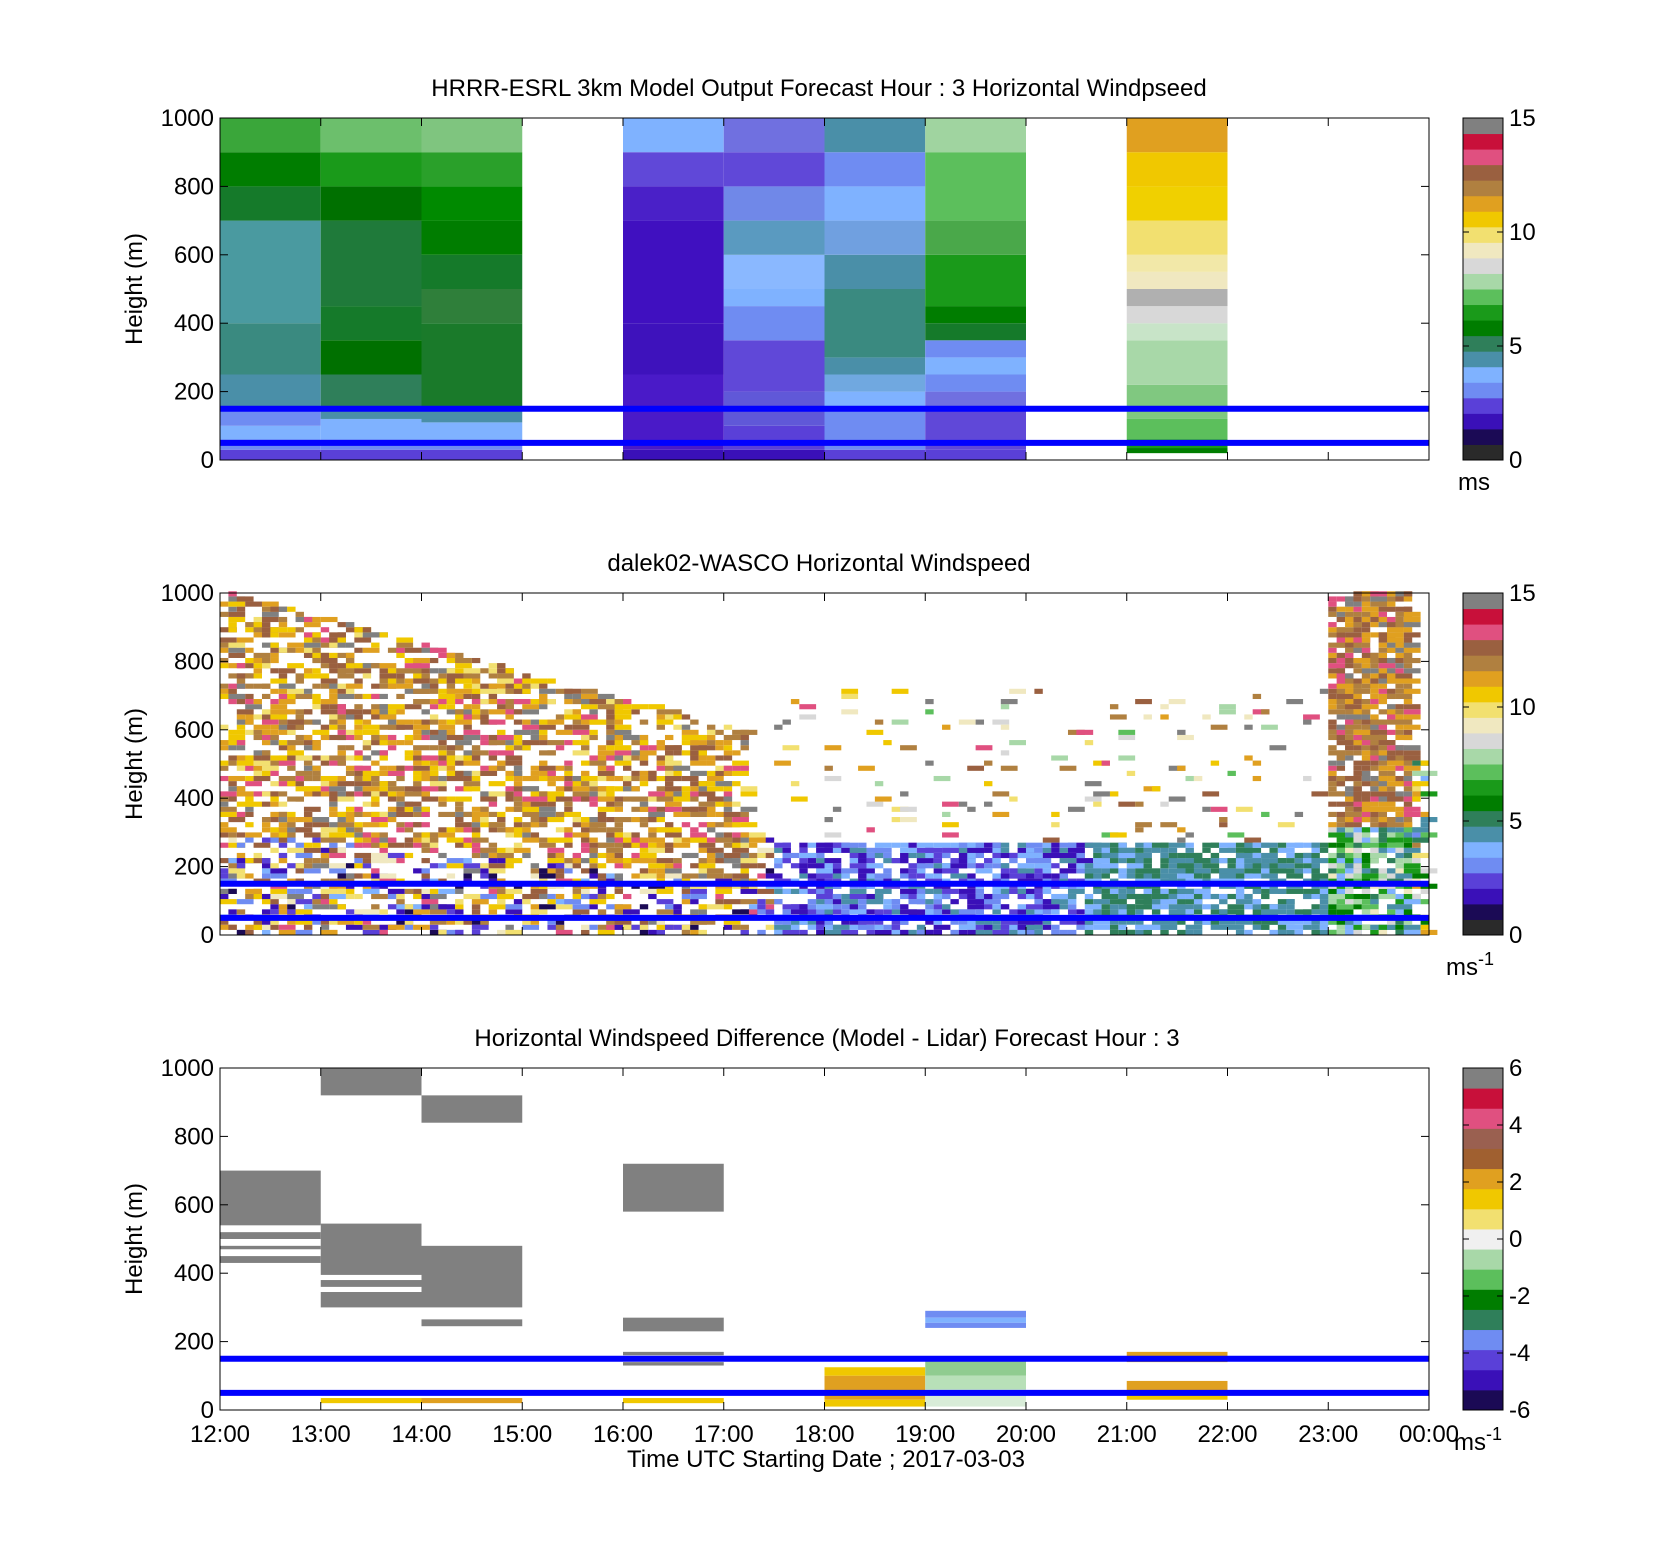 The height and width of the screenshot is (1561, 1680). What do you see at coordinates (875, 1403) in the screenshot?
I see `difference-block` at bounding box center [875, 1403].